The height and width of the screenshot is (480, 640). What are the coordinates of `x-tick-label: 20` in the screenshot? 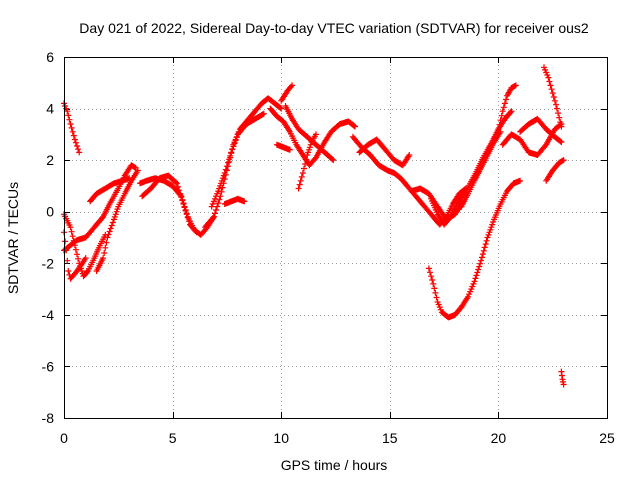 It's located at (499, 438).